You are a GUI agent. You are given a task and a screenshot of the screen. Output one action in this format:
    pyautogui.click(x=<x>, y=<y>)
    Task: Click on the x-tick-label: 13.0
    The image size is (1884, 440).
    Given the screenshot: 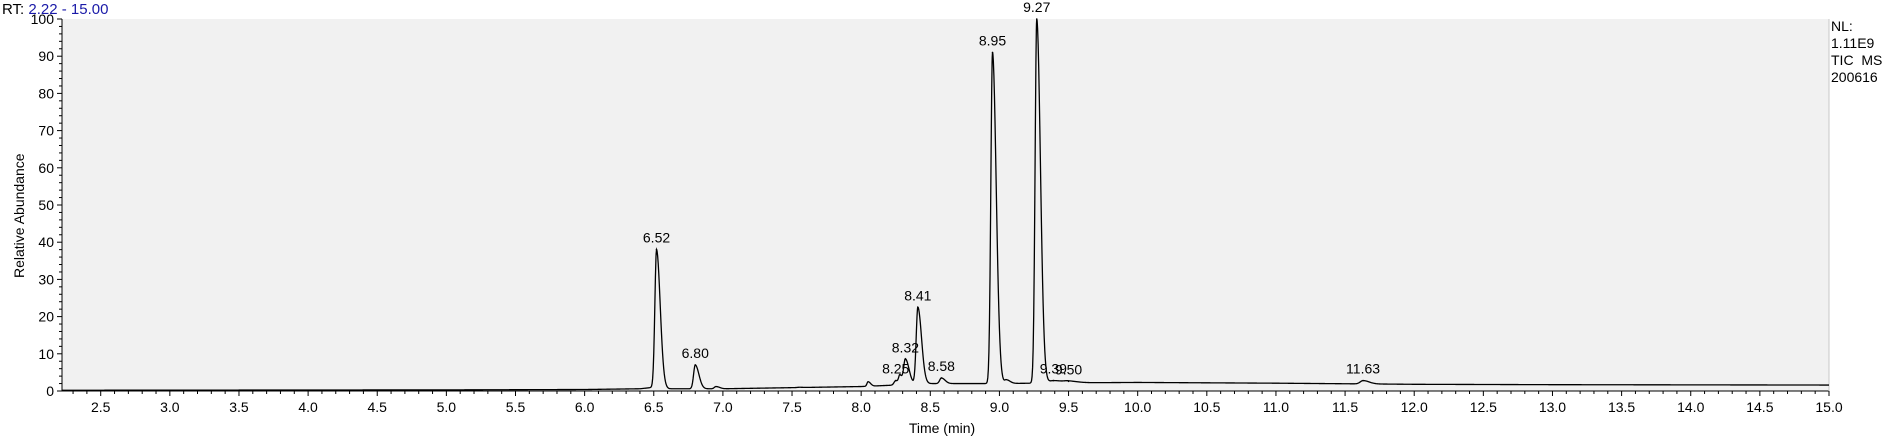 What is the action you would take?
    pyautogui.click(x=1552, y=407)
    